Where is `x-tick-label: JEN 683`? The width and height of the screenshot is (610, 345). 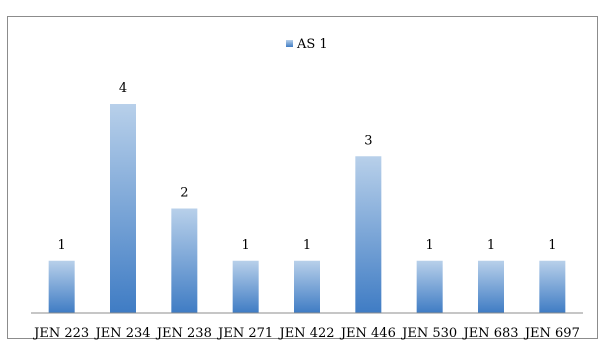
x-tick-label: JEN 683 is located at coordinates (489, 333).